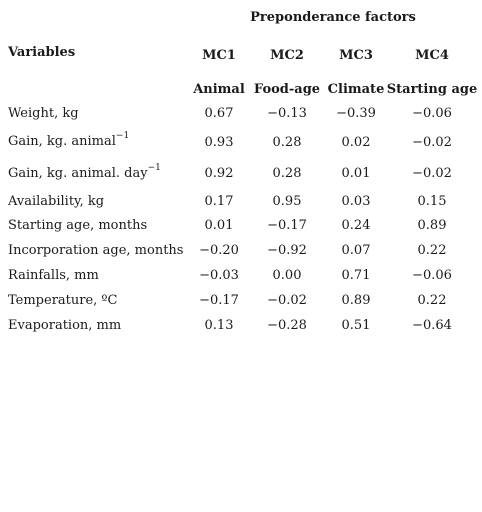 This screenshot has height=512, width=482. Describe the element at coordinates (287, 201) in the screenshot. I see `table-cell: 0.95` at that location.